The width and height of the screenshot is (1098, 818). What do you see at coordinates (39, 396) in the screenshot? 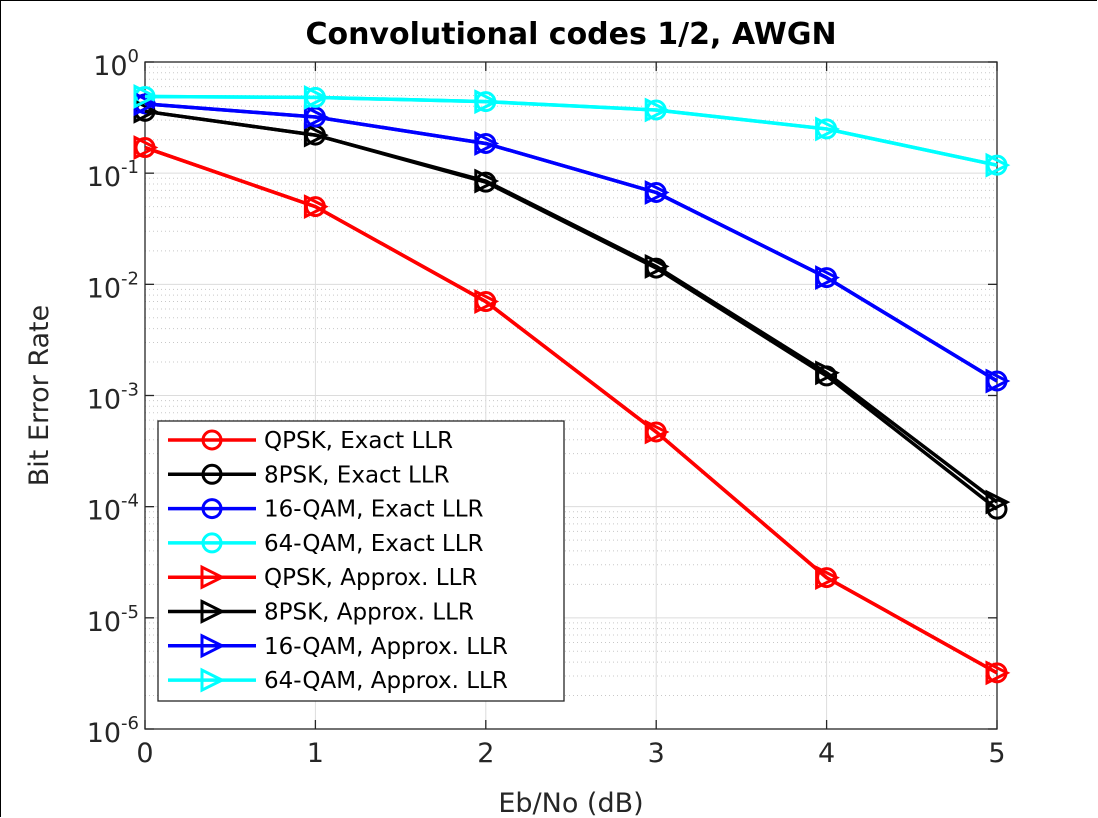
I see `y-axis-label: Bit Error Rate` at bounding box center [39, 396].